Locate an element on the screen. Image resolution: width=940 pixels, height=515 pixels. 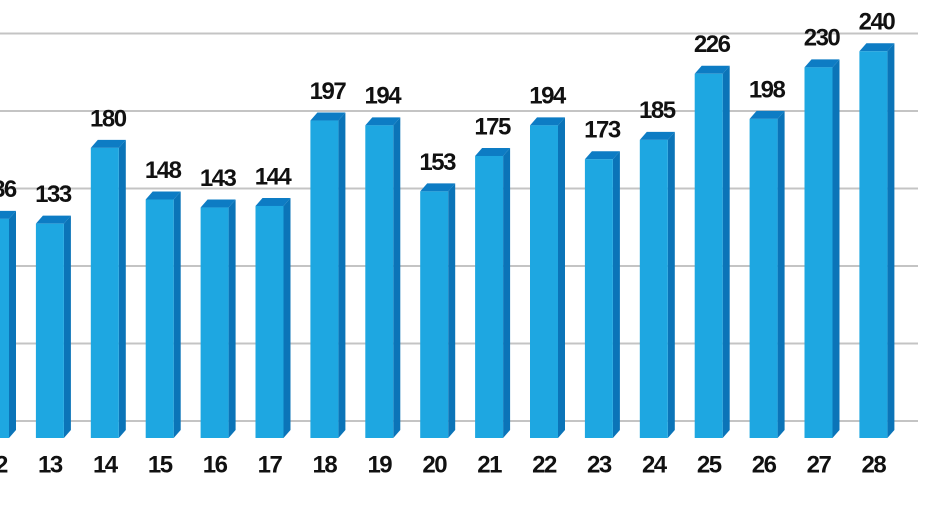
value-label: 153 is located at coordinates (437, 162).